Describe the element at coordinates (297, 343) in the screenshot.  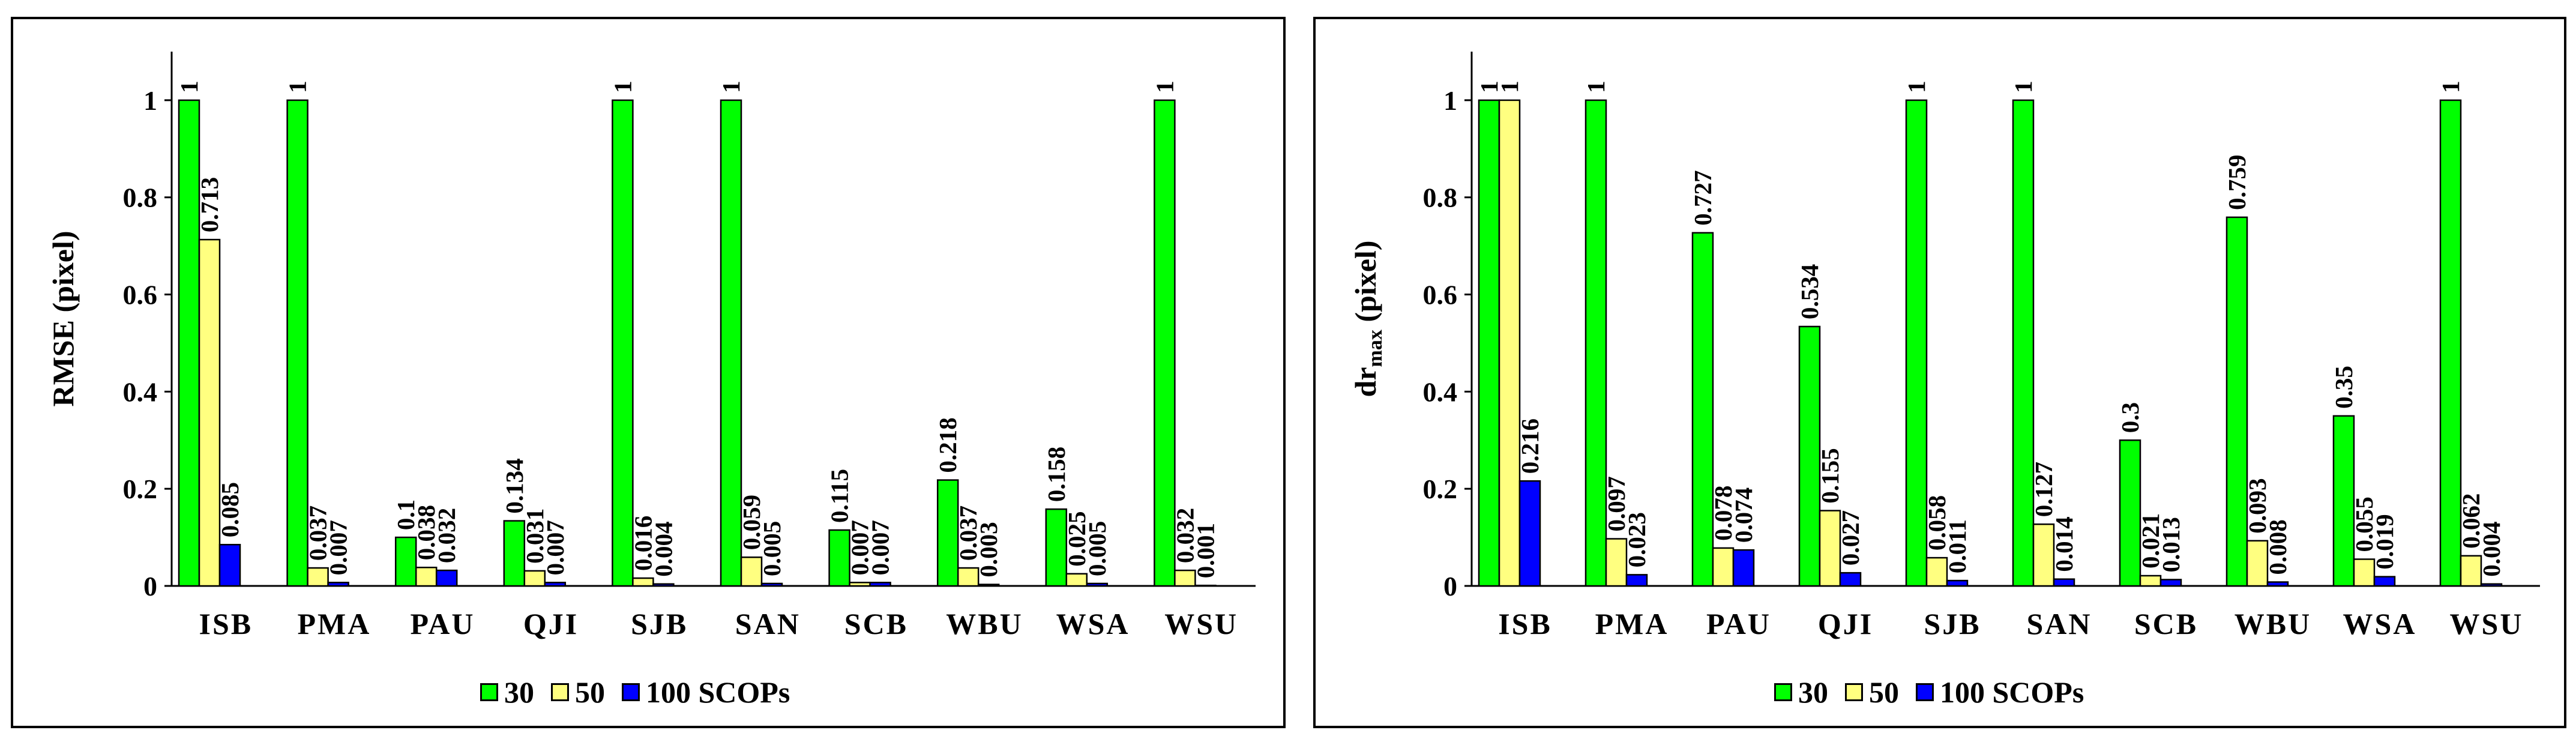
I see `bar-30-pma` at that location.